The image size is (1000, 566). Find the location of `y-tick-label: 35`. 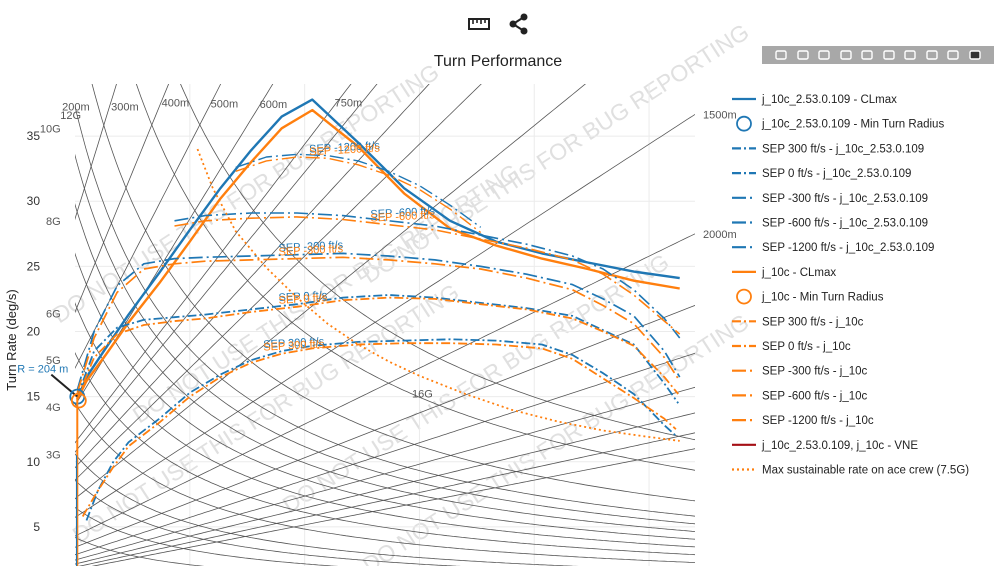

y-tick-label: 35 is located at coordinates (34, 136).